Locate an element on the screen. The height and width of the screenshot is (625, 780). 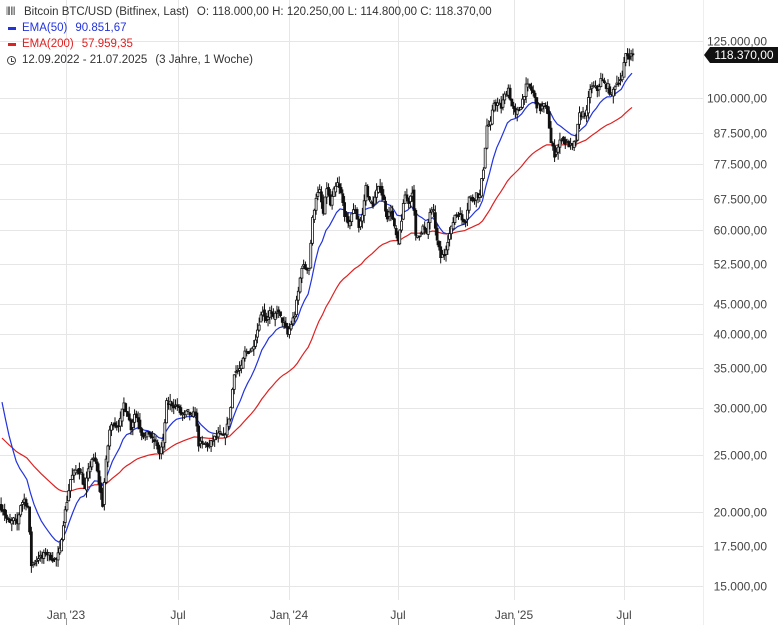
y-tick-label: 52.500,00 is located at coordinates (741, 265).